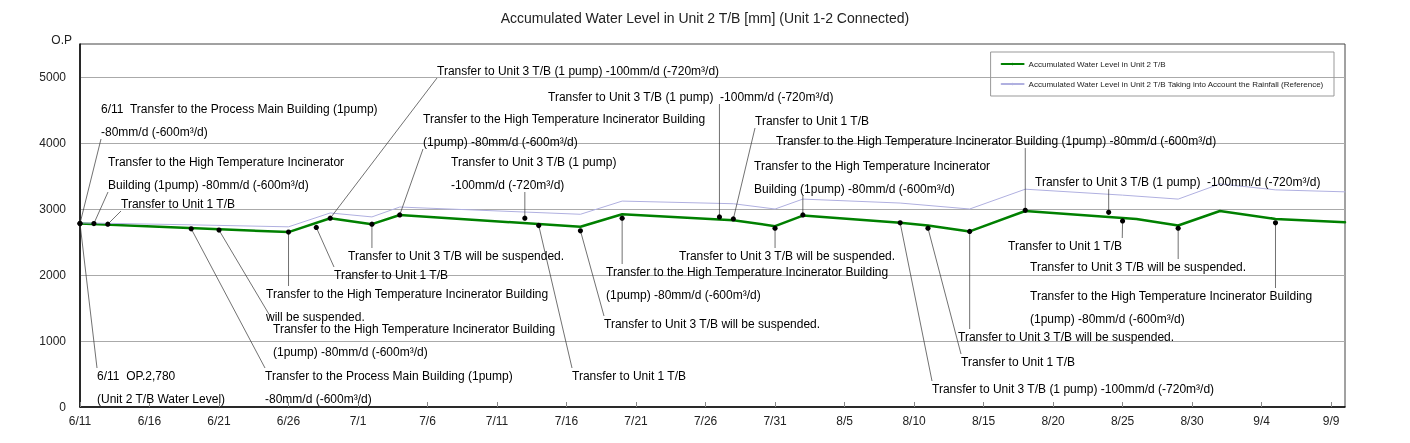  I want to click on y-tick-label: 1000, so click(53, 341).